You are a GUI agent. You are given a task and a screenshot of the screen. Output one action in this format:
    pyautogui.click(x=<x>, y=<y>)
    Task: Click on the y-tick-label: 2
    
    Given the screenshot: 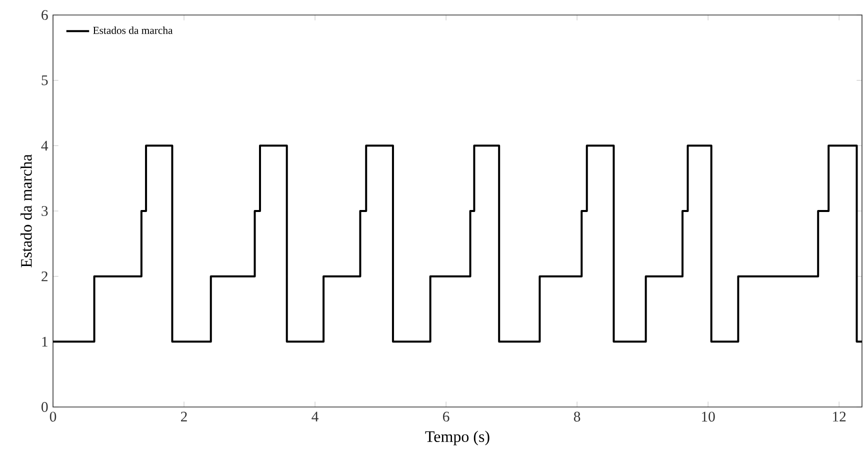 What is the action you would take?
    pyautogui.click(x=45, y=276)
    